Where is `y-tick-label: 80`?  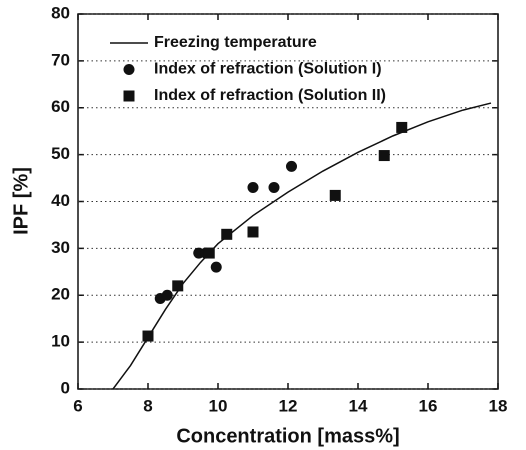 y-tick-label: 80 is located at coordinates (60, 12).